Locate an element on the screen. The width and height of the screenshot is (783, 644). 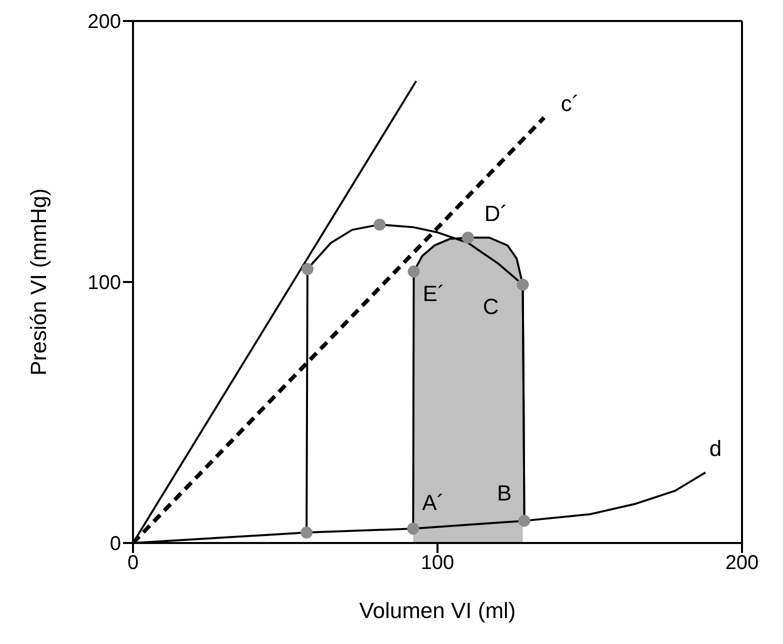
annotation: d is located at coordinates (715, 449).